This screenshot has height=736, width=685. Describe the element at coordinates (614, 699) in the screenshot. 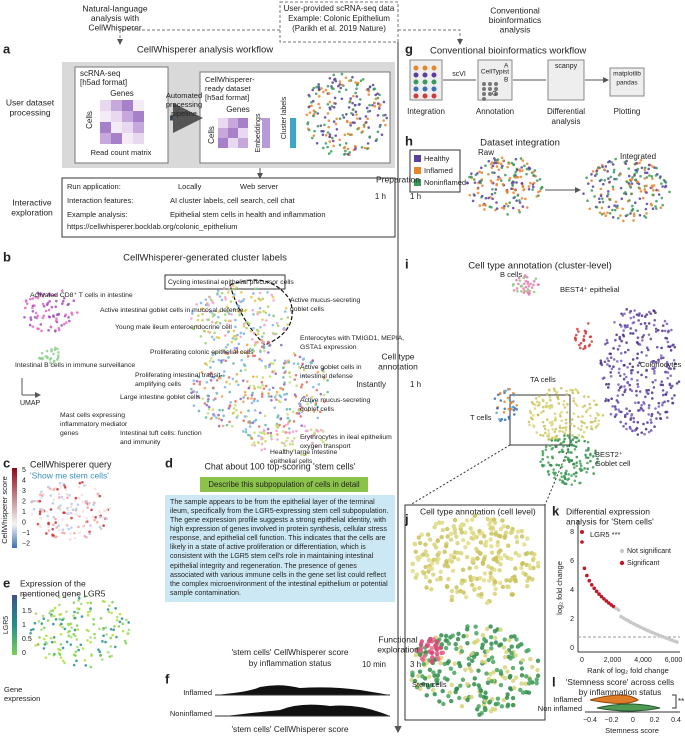

I see `violin` at that location.